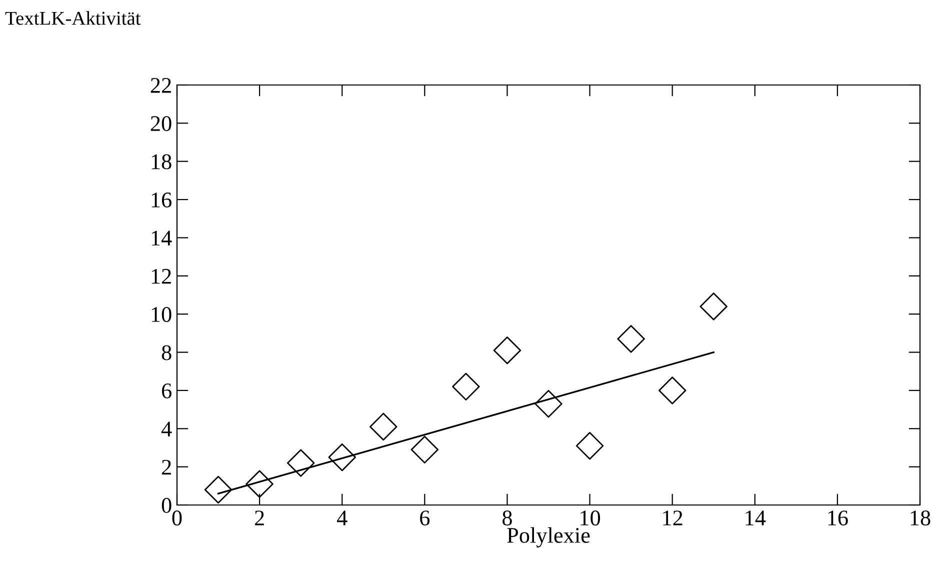  Describe the element at coordinates (672, 518) in the screenshot. I see `x-tick-label: 12` at that location.